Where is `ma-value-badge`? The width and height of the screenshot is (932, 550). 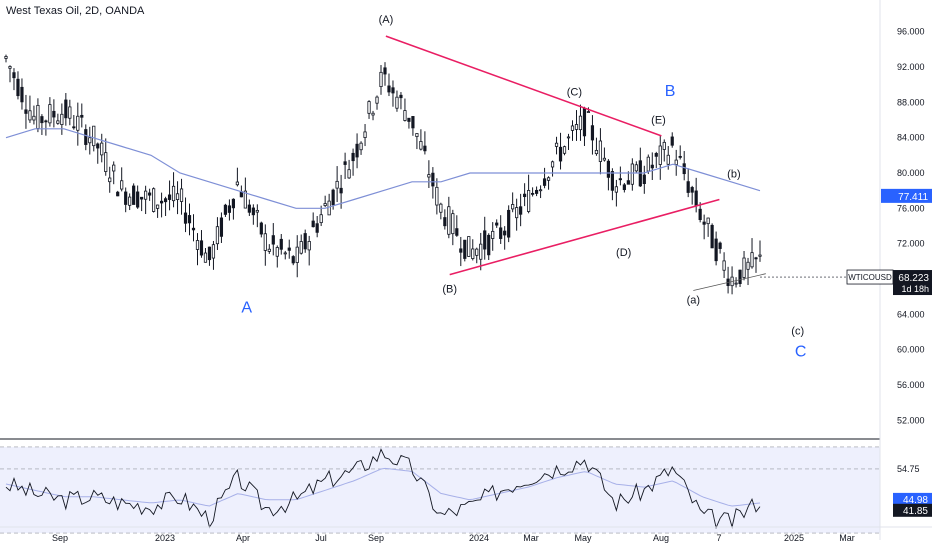 ma-value-badge is located at coordinates (906, 195).